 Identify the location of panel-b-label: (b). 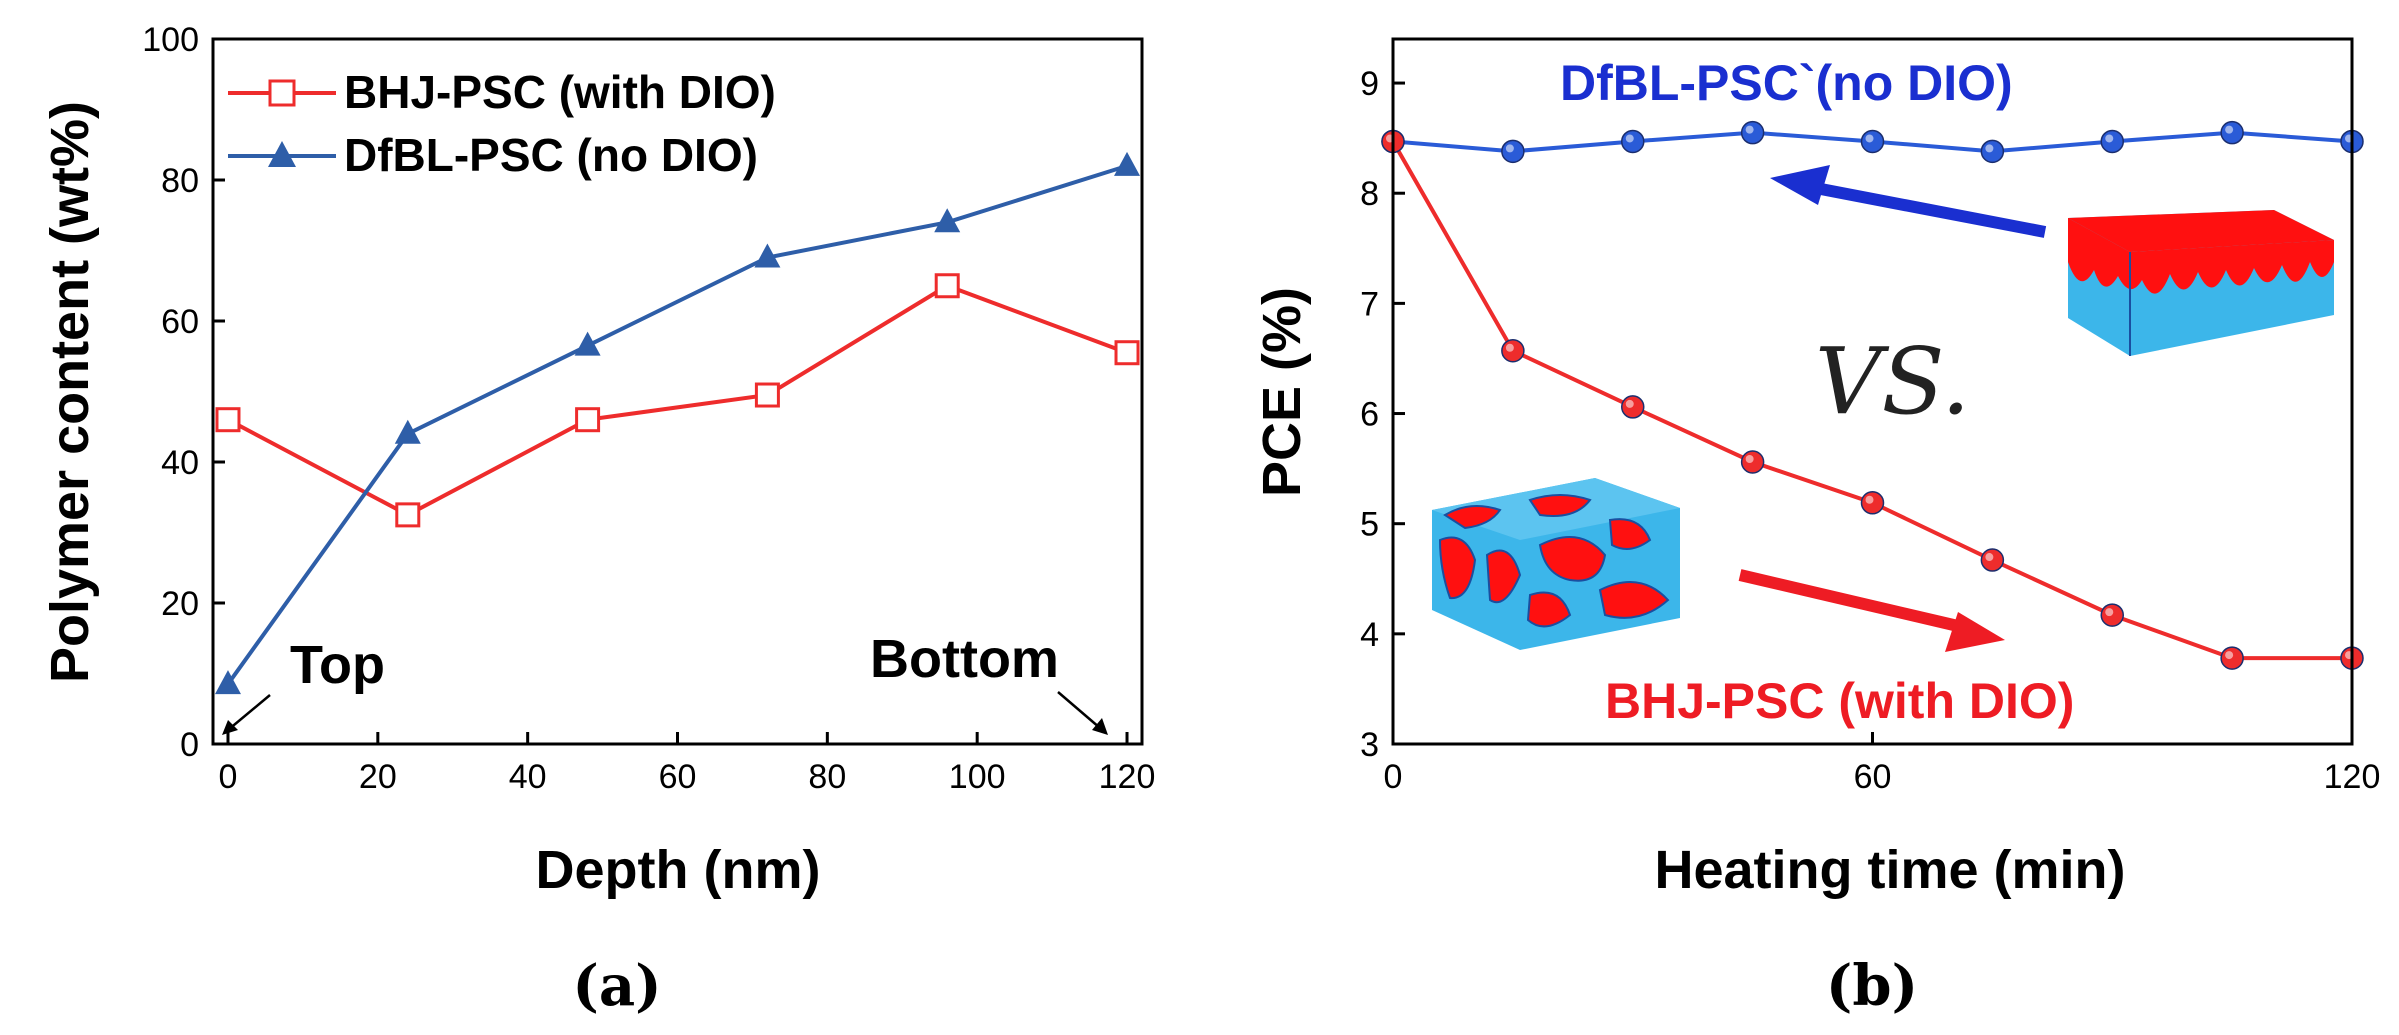
(1872, 986).